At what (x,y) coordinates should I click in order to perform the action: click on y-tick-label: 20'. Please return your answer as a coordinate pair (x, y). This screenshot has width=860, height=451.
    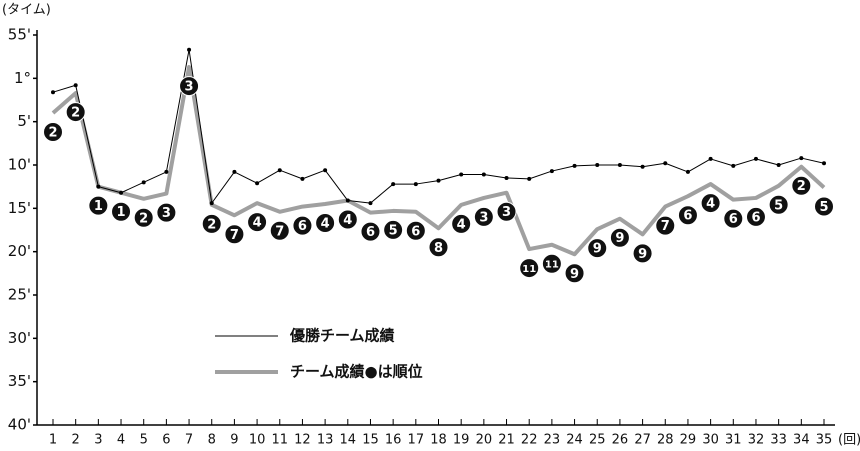
    Looking at the image, I should click on (19, 251).